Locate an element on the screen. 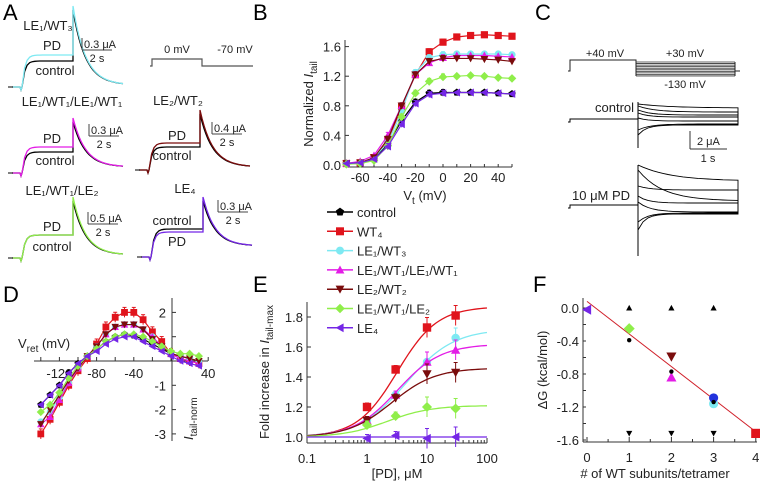  f-point-LE2_WT2 is located at coordinates (671, 357).